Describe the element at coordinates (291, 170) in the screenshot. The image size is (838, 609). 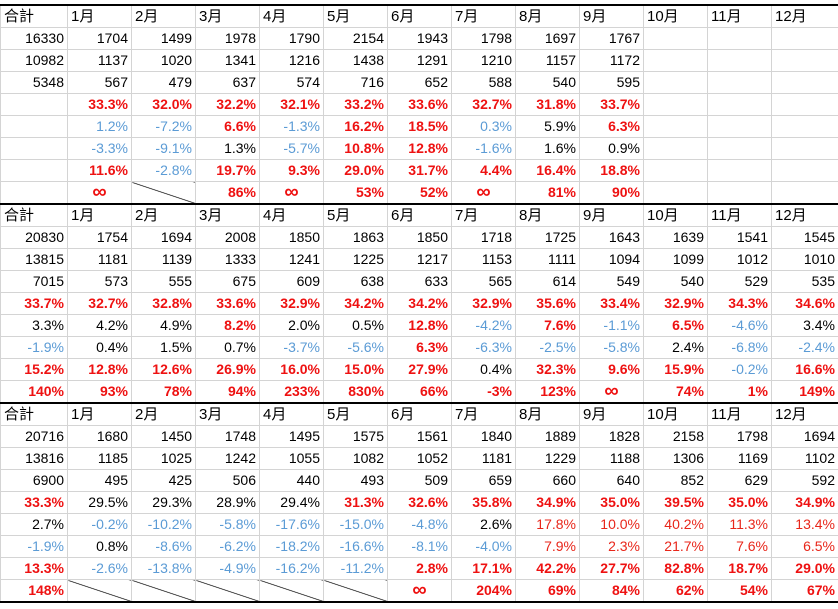
I see `cell: 9.3%` at that location.